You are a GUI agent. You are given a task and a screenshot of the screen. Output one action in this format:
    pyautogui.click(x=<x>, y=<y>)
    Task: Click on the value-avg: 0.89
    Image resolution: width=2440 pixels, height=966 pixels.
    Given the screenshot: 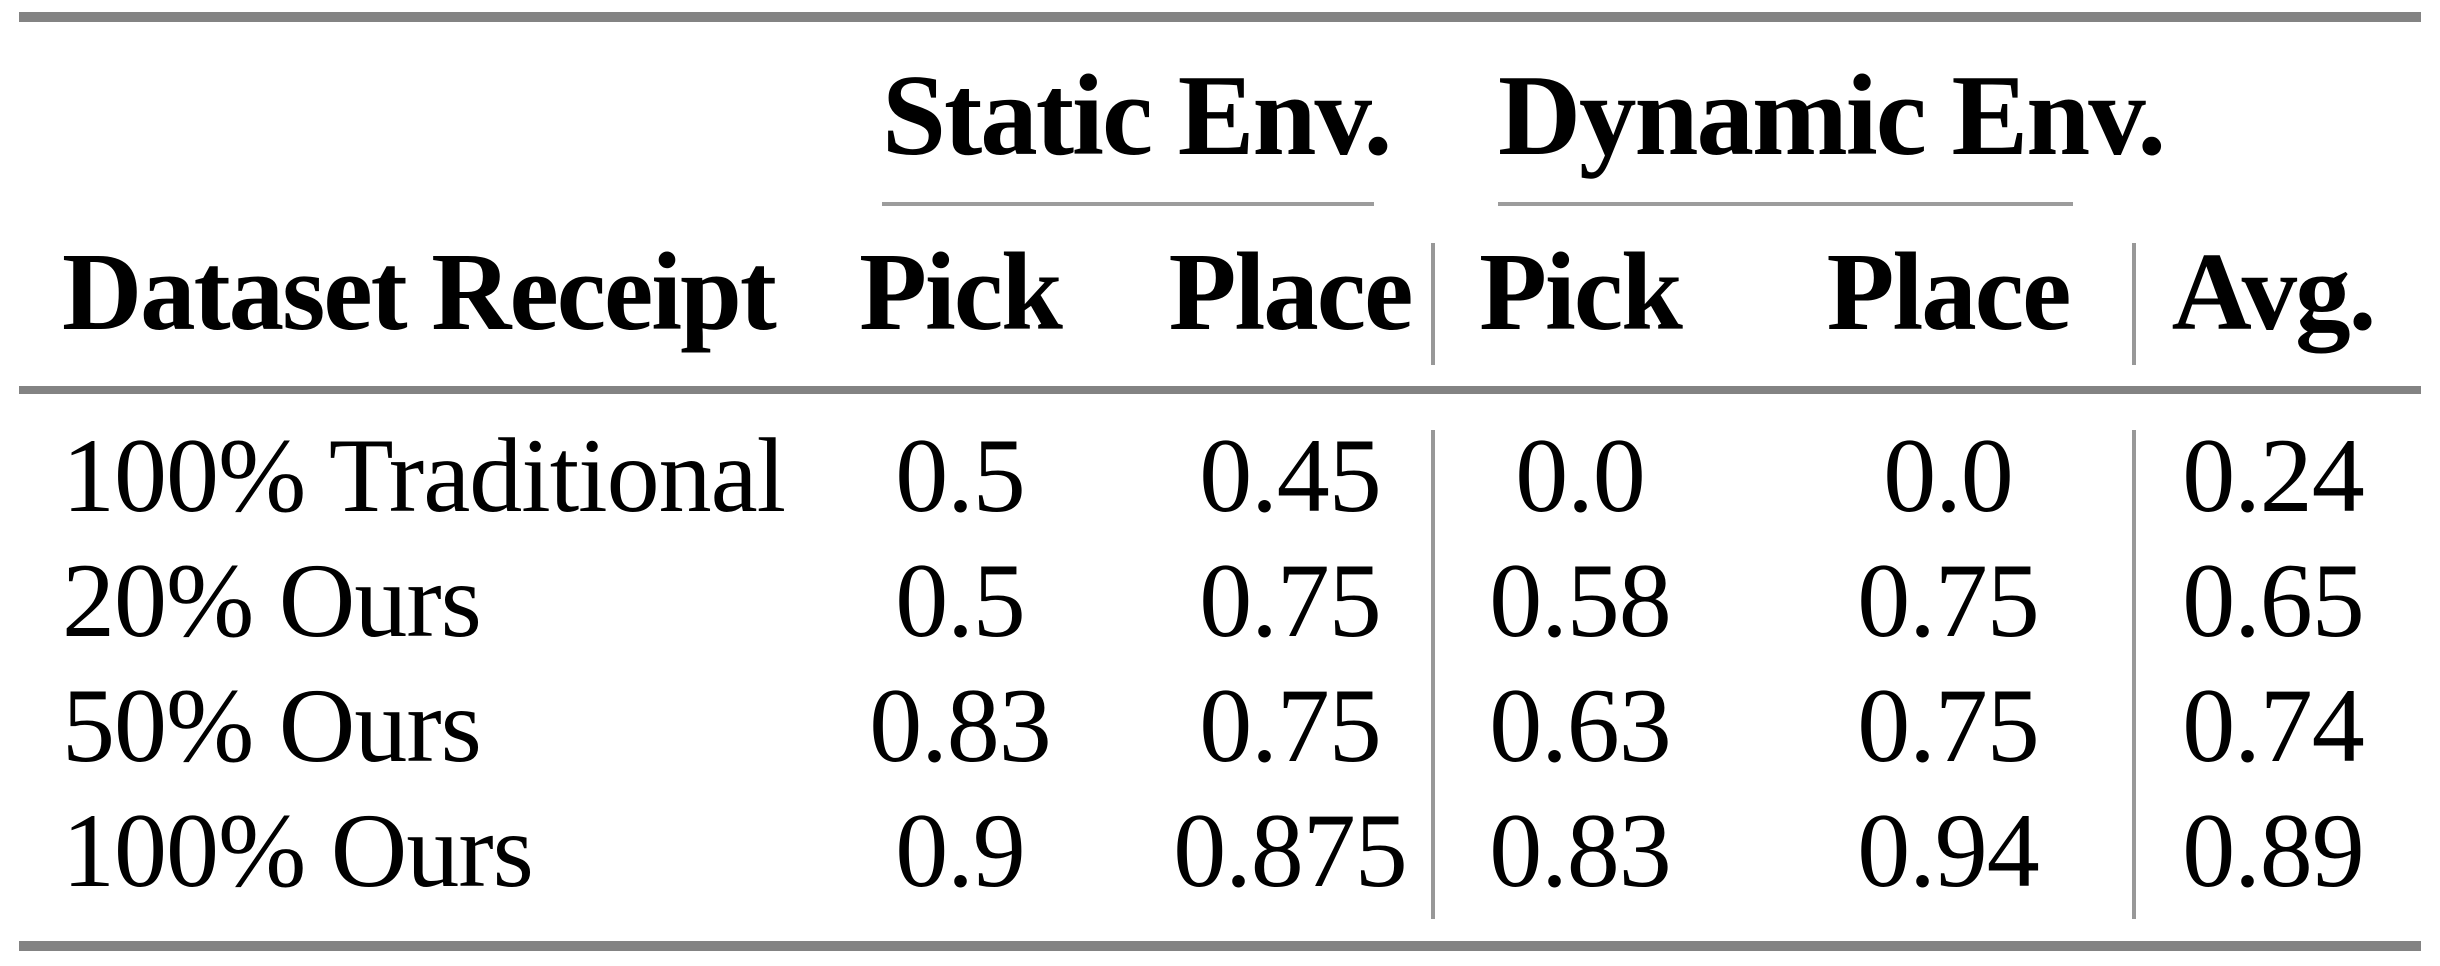 What is the action you would take?
    pyautogui.click(x=2273, y=850)
    